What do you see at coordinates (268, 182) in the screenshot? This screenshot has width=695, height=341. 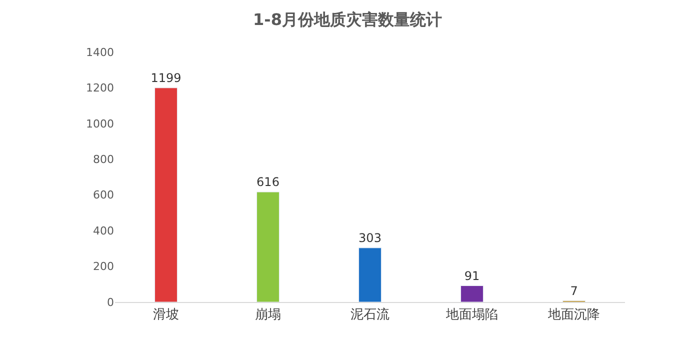 I see `data-label: 616` at bounding box center [268, 182].